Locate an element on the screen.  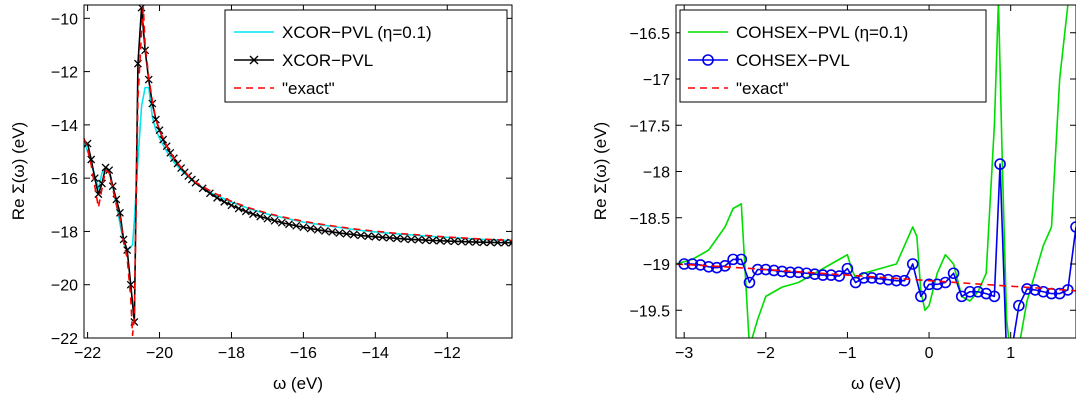
right-y-tick-label-5: −17 is located at coordinates (656, 80).